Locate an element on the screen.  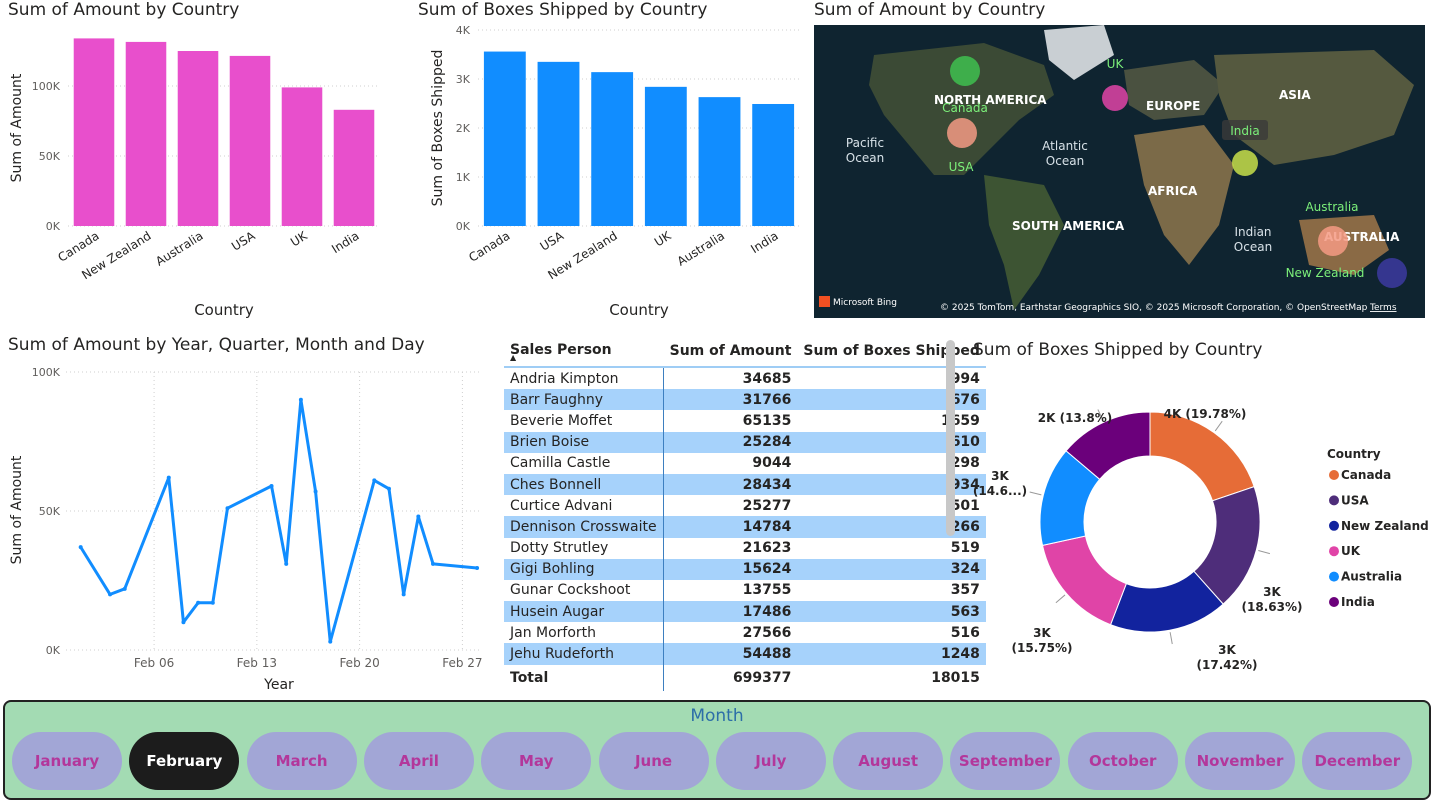
cell-sum-of-boxes: 676 is located at coordinates (891, 400).